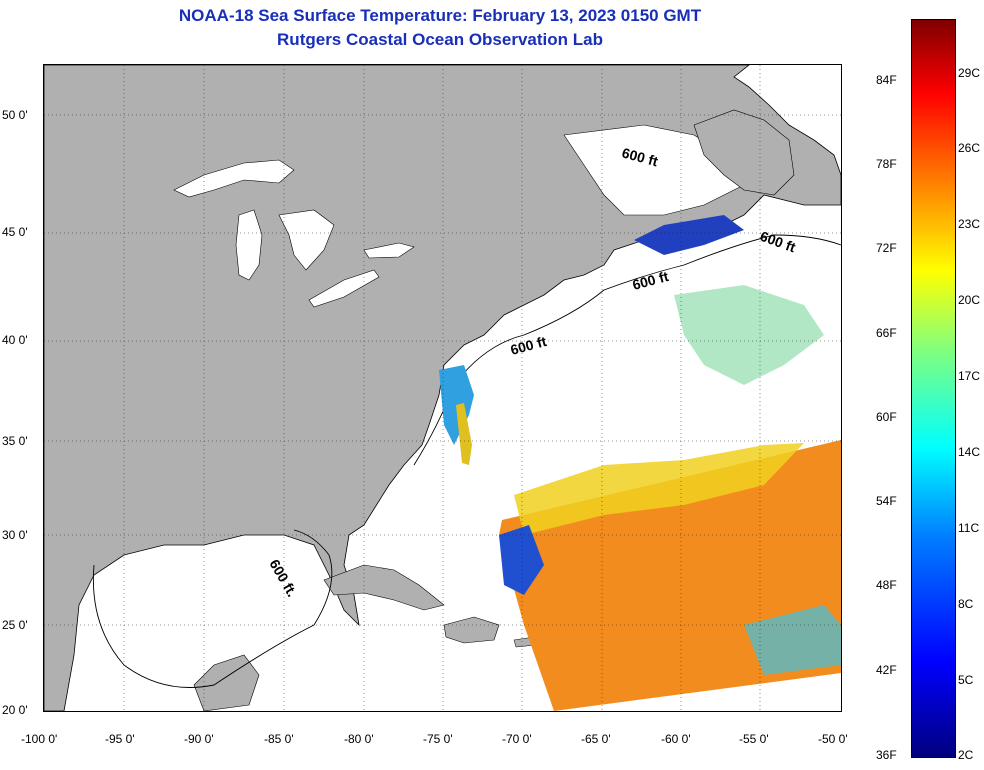 The width and height of the screenshot is (984, 770). Describe the element at coordinates (886, 333) in the screenshot. I see `colorbar-f-66: 66F` at that location.